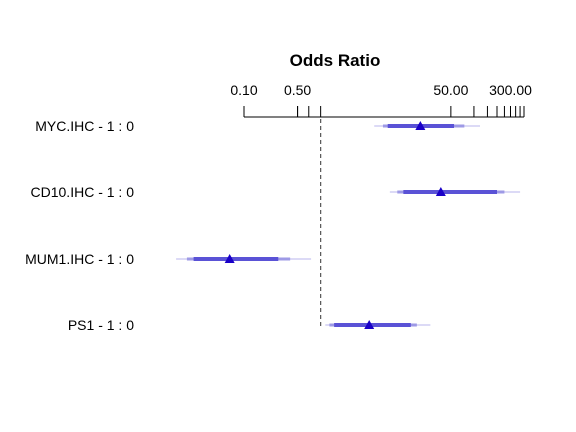 The image size is (576, 432). What do you see at coordinates (79, 259) in the screenshot?
I see `row-label: MUM1.IHC - 1 : 0` at bounding box center [79, 259].